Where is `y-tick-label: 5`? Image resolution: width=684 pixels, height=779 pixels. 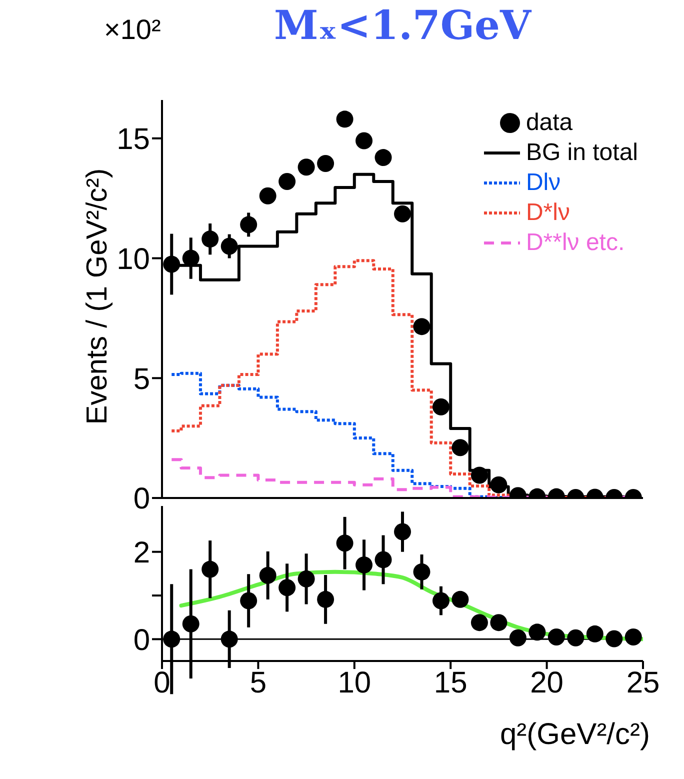
y-tick-label: 5 is located at coordinates (141, 379).